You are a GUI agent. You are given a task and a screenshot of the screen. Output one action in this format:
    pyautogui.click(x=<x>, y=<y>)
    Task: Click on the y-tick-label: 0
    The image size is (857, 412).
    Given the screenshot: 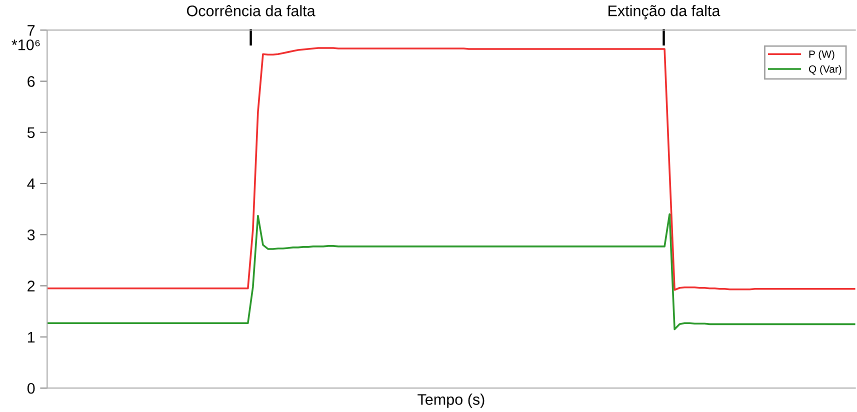 What is the action you would take?
    pyautogui.click(x=31, y=388)
    